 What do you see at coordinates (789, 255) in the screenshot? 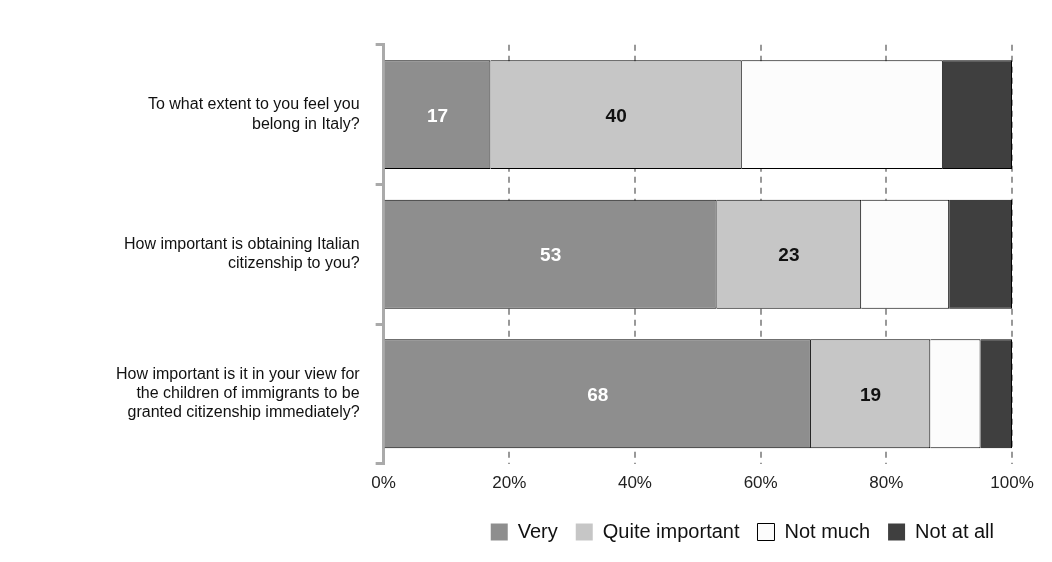
I see `data-label: 23` at bounding box center [789, 255].